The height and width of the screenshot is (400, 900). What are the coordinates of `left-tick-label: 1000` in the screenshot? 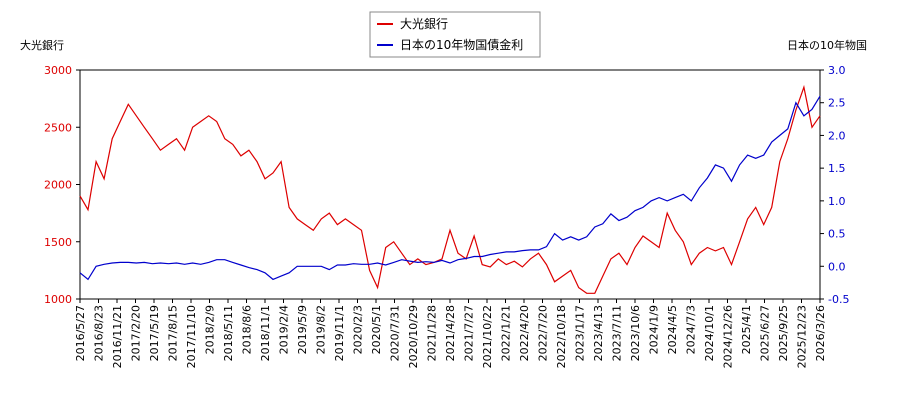 It's located at (58, 299).